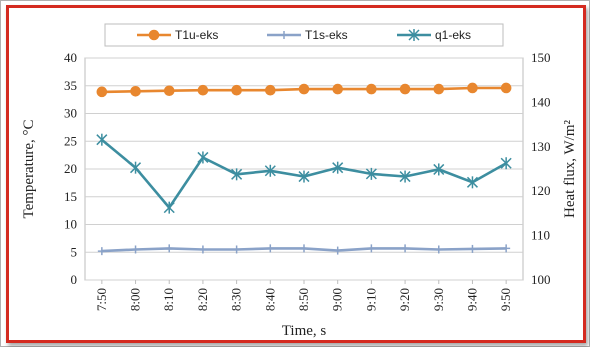  What do you see at coordinates (541, 279) in the screenshot?
I see `y-right-tick-label: 100` at bounding box center [541, 279].